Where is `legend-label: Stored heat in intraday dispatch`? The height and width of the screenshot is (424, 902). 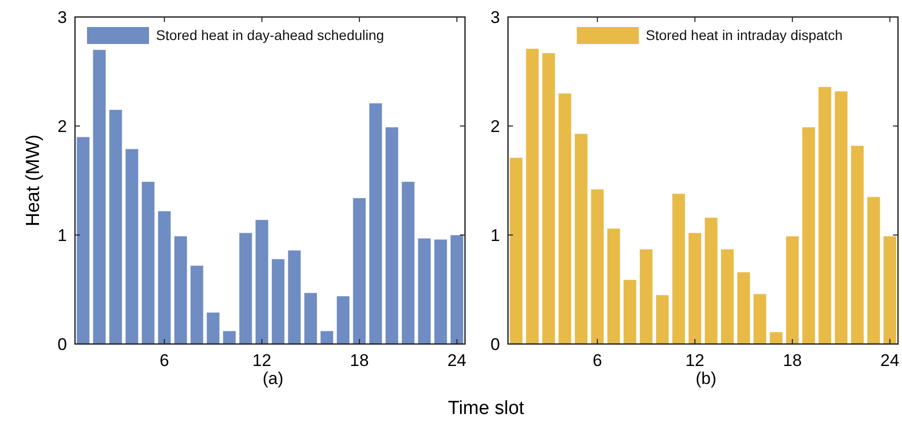 legend-label: Stored heat in intraday dispatch is located at coordinates (744, 35).